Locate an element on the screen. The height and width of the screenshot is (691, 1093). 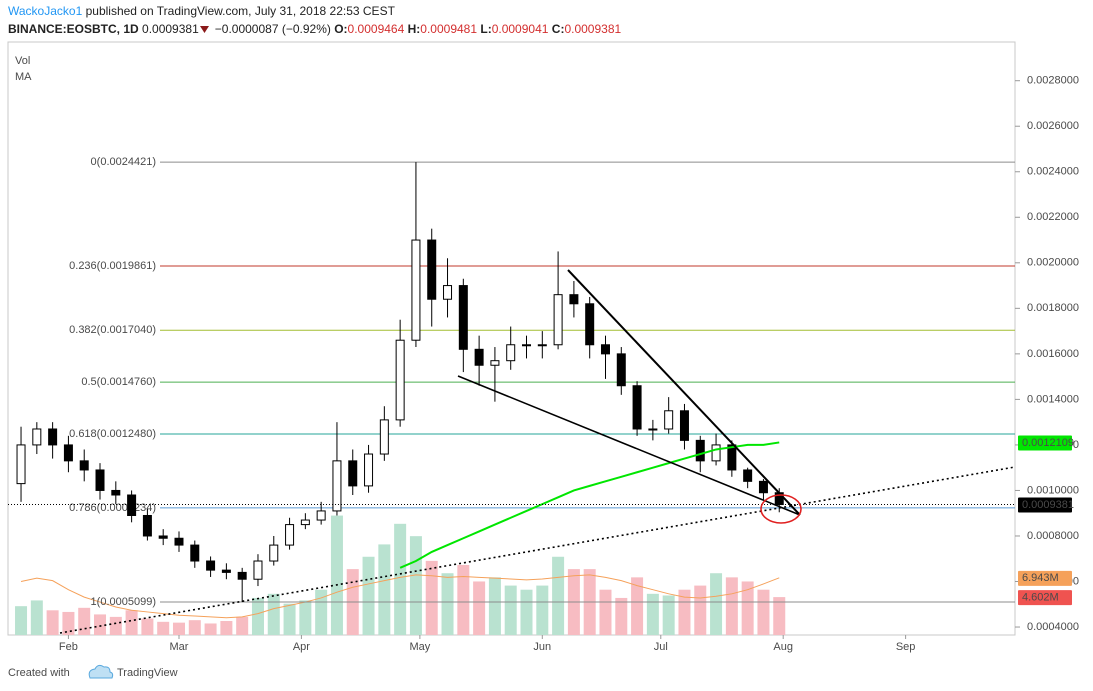
logo is located at coordinates (101, 671).